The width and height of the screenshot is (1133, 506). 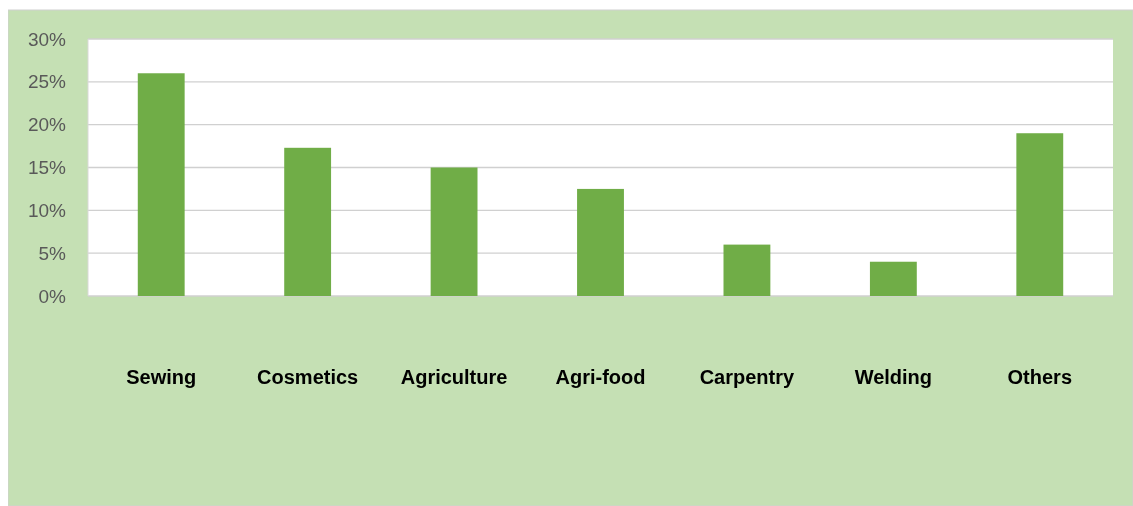 What do you see at coordinates (47, 210) in the screenshot?
I see `y-tick-label: 10%` at bounding box center [47, 210].